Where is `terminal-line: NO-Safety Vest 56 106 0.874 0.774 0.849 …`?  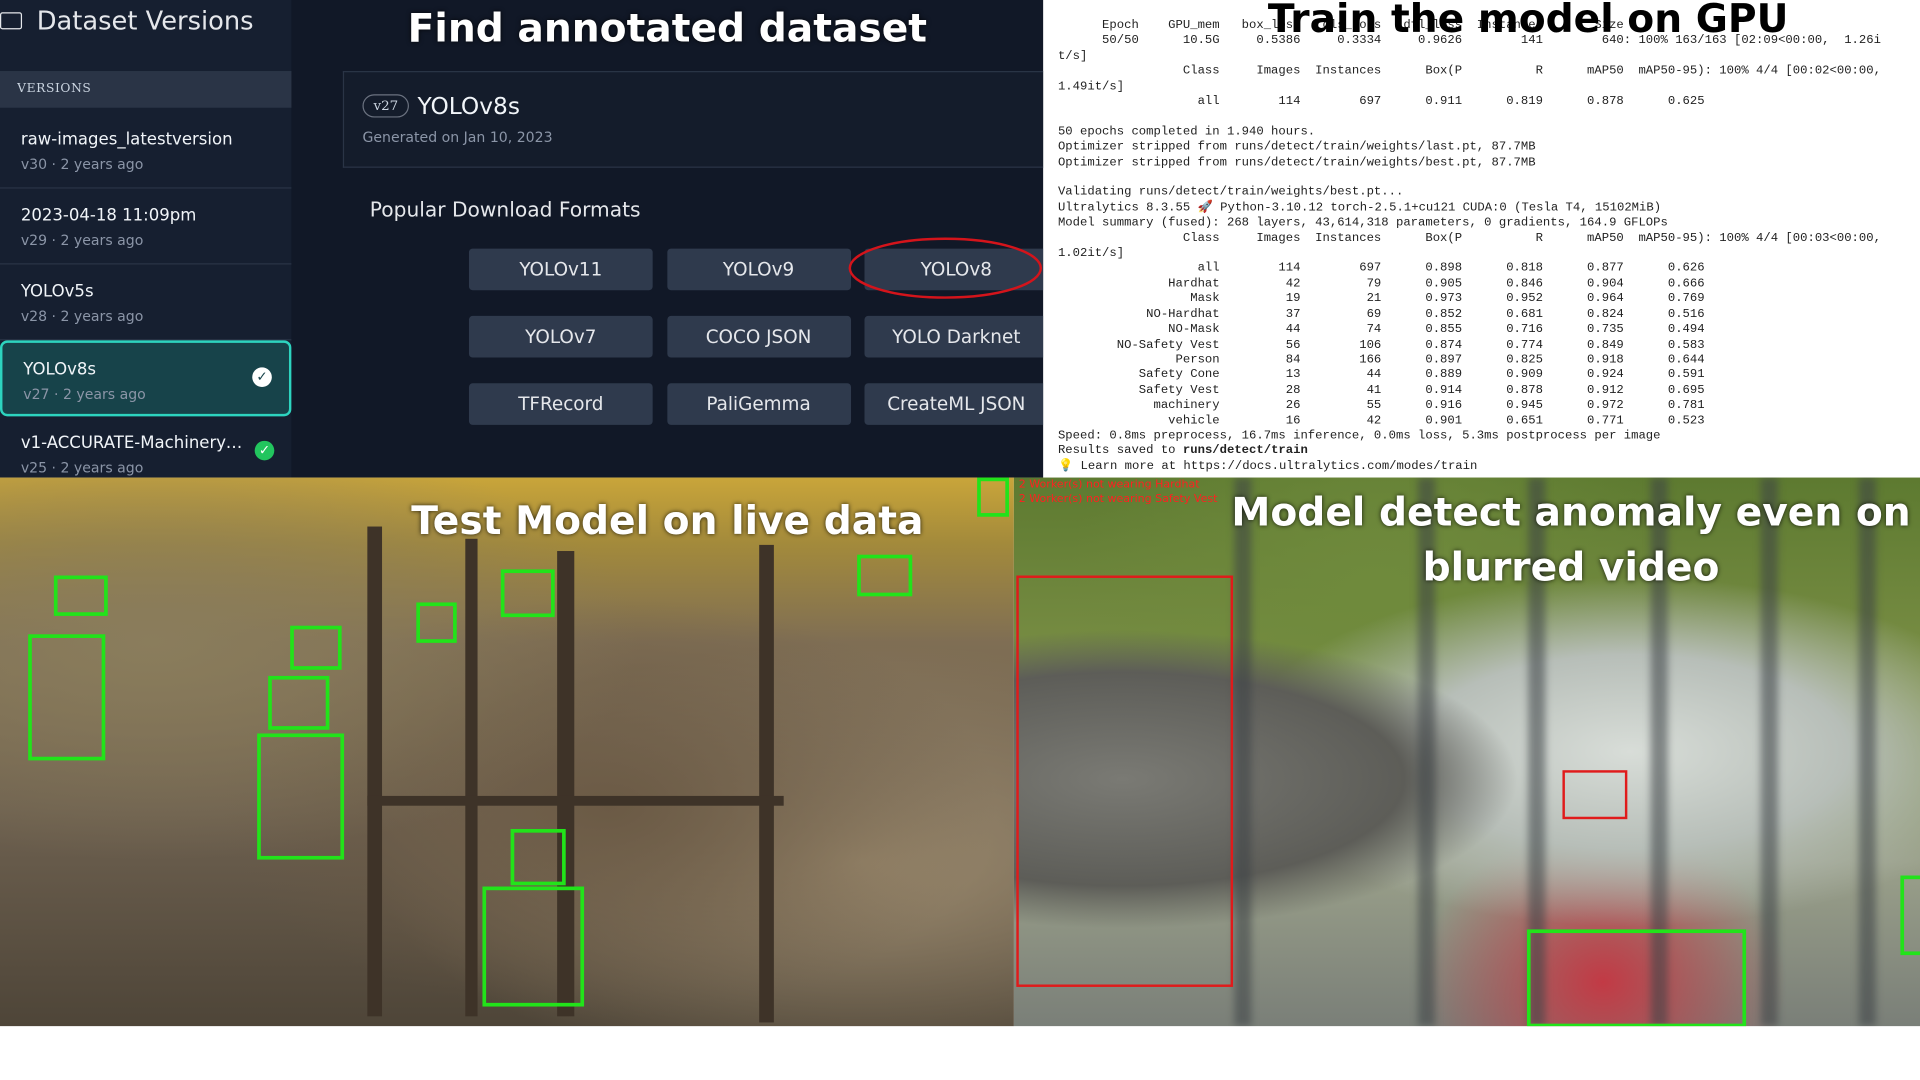
terminal-line: NO-Safety Vest 56 106 0.874 0.774 0.849 … is located at coordinates (1381, 345).